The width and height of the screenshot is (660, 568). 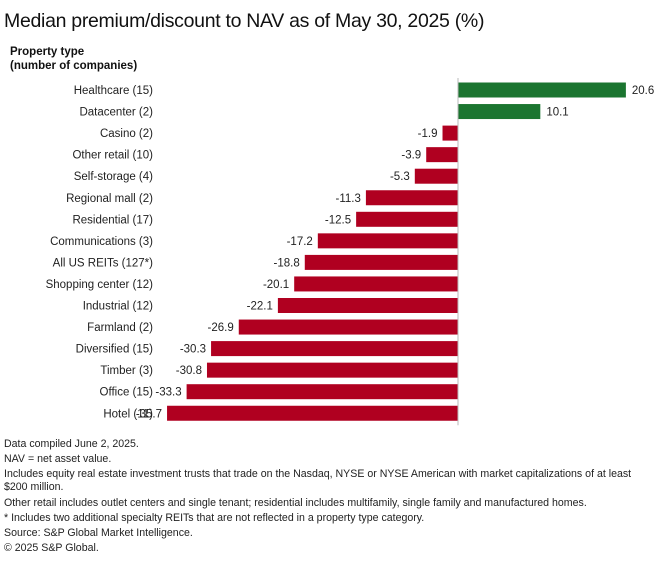 I want to click on value-label: -11.3, so click(x=348, y=199).